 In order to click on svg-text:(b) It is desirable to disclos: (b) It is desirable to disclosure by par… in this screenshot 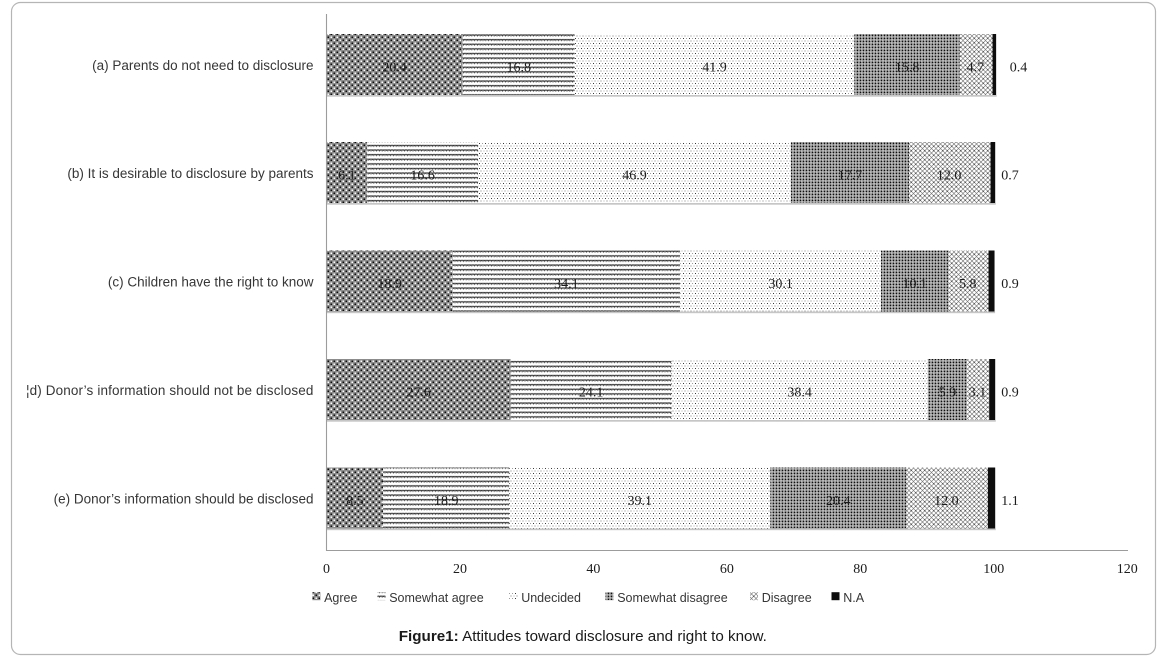, I will do `click(190, 173)`.